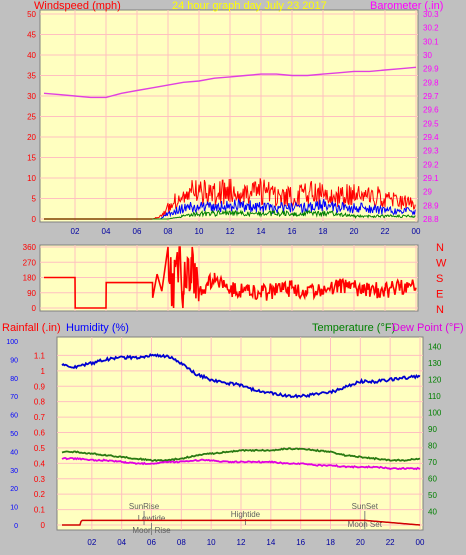  What do you see at coordinates (230, 82) in the screenshot?
I see `series-barometer-in` at bounding box center [230, 82].